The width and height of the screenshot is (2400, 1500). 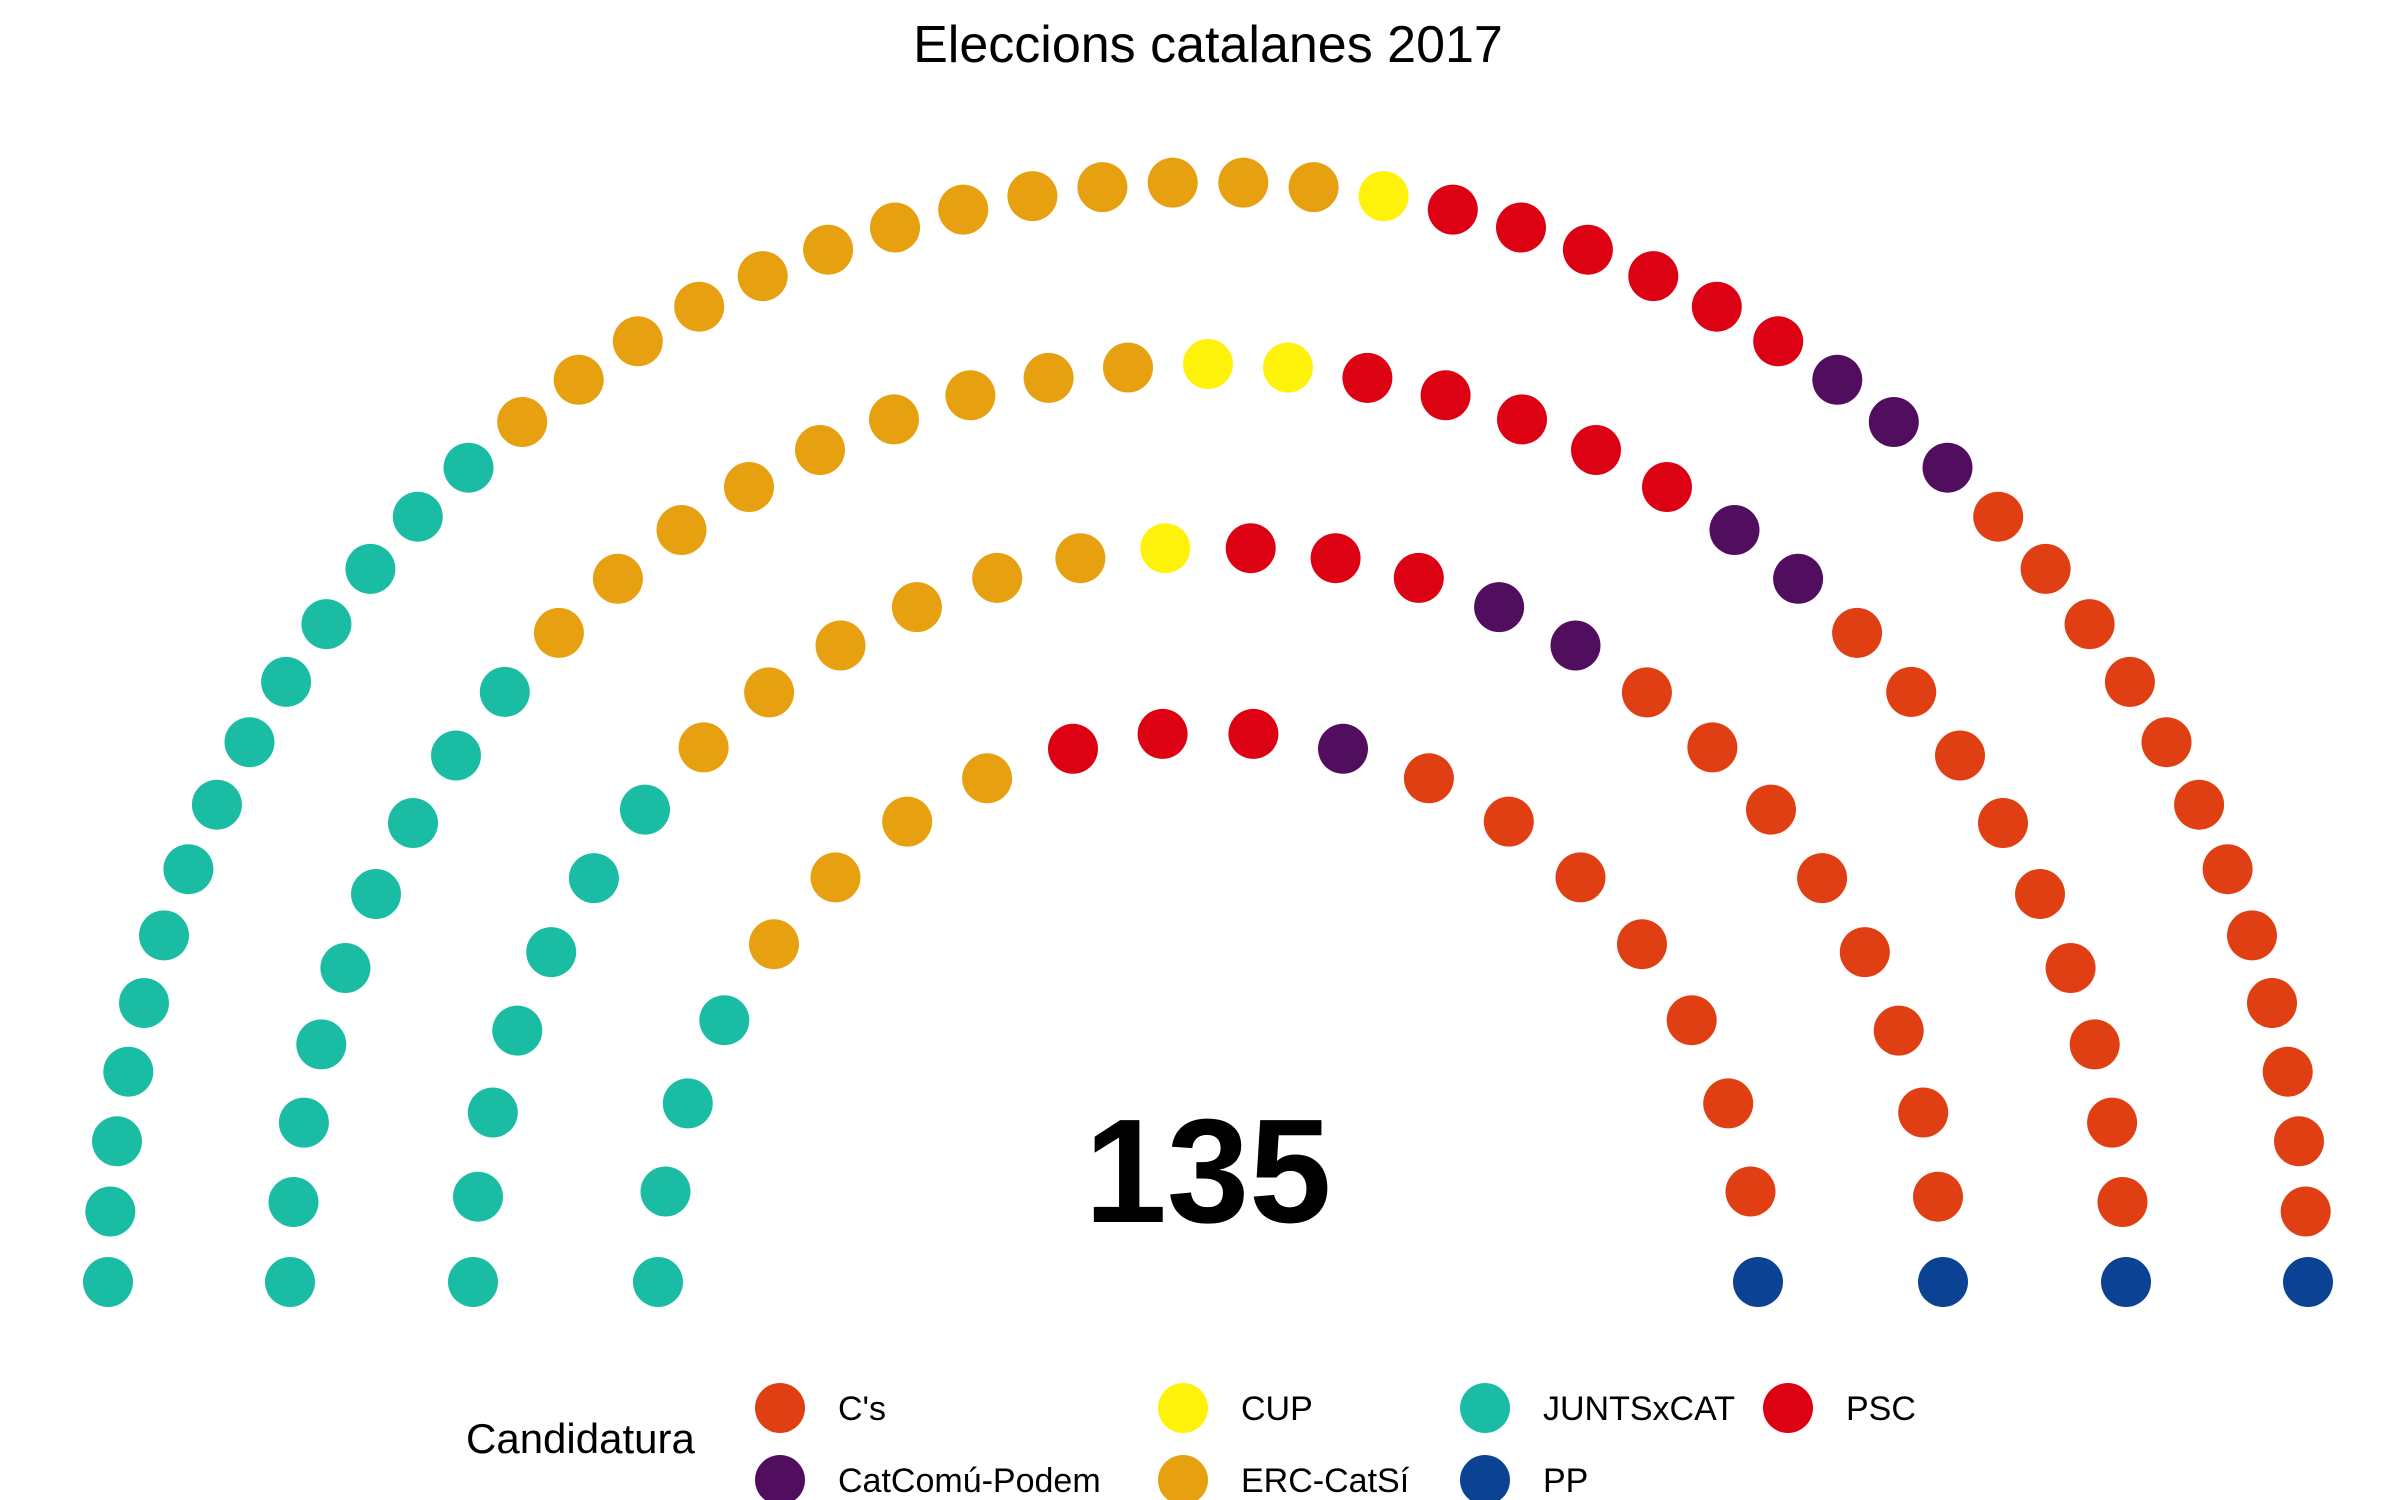 I want to click on legend-item-pp: PP, so click(x=1524, y=1477).